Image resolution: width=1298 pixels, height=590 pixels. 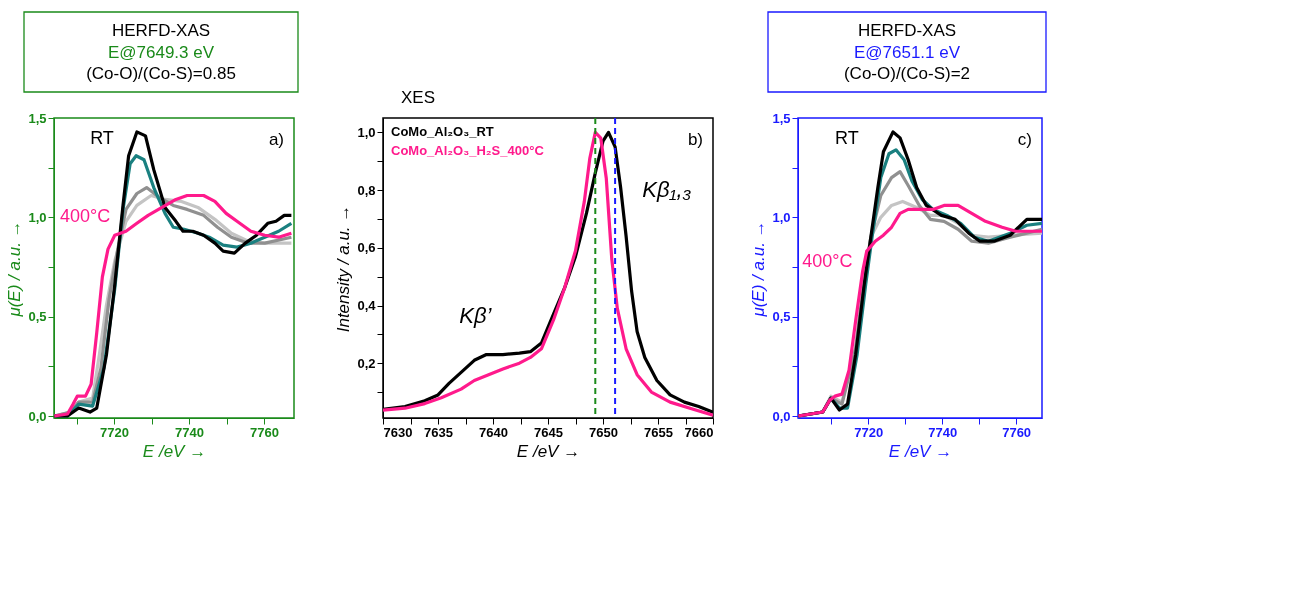 I want to click on x-tick-label: 7640, so click(x=493, y=432).